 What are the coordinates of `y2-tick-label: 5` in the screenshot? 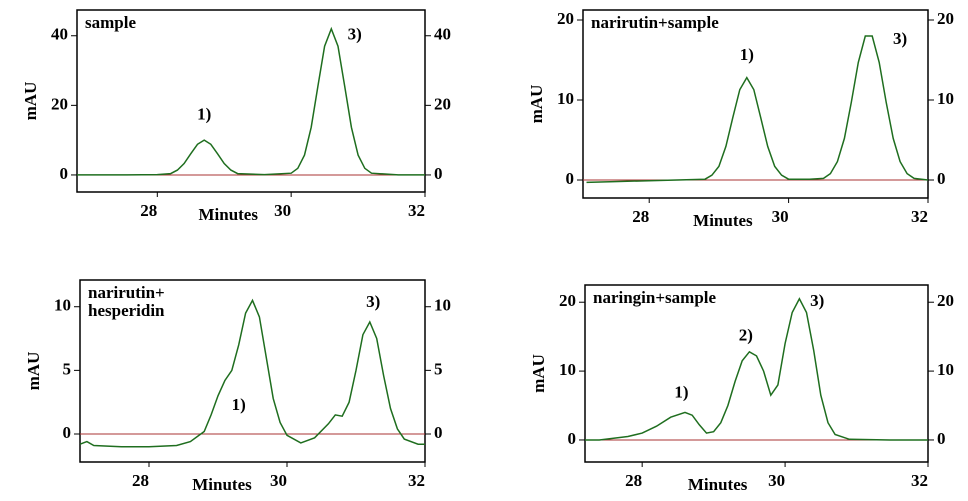 It's located at (438, 368).